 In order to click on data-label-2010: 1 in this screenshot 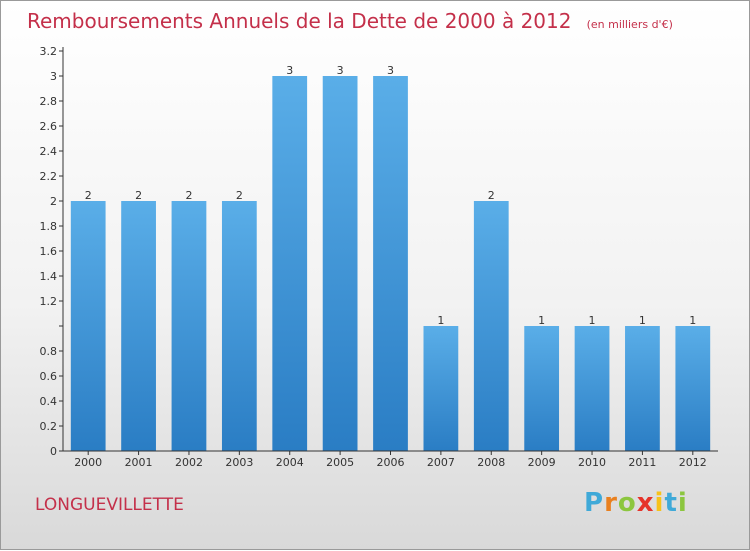, I will do `click(592, 320)`.